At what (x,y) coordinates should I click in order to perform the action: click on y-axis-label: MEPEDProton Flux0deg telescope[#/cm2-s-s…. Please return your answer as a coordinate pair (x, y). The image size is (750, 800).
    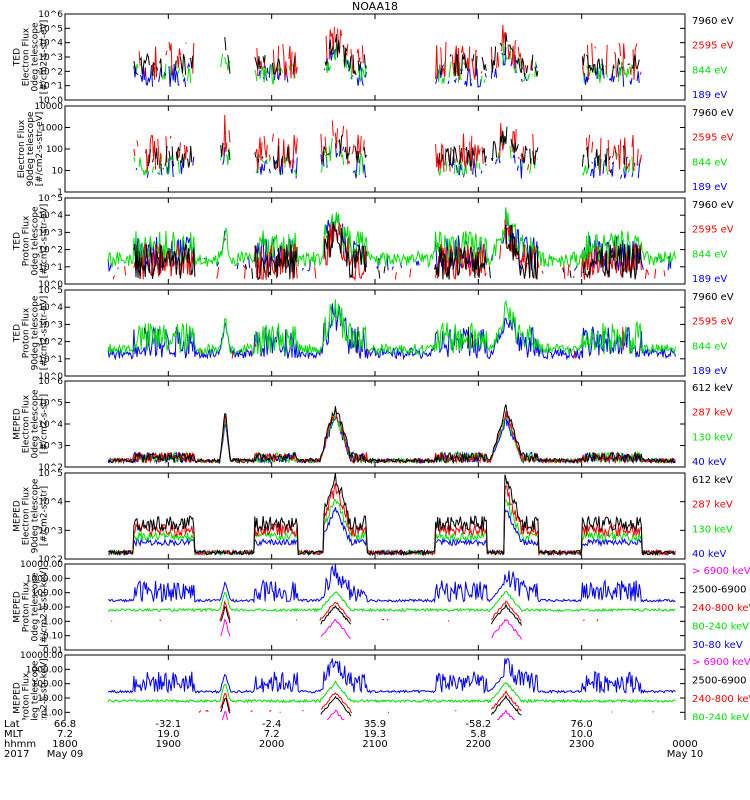
    Looking at the image, I should click on (31, 606).